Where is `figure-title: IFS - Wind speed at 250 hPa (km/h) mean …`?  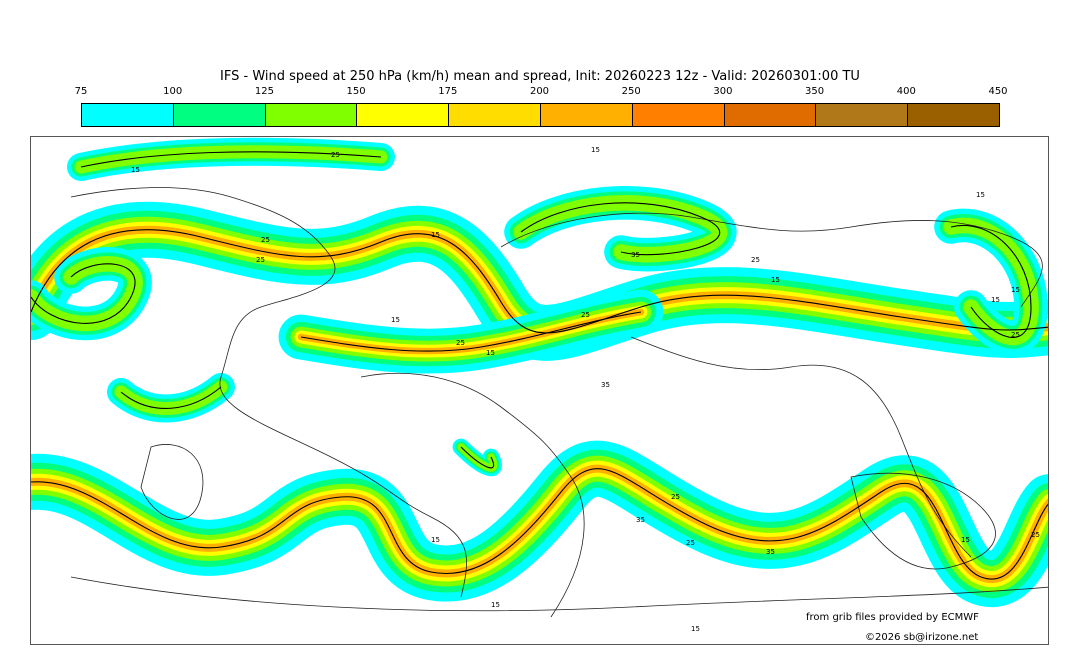
figure-title: IFS - Wind speed at 250 hPa (km/h) mean … is located at coordinates (540, 76).